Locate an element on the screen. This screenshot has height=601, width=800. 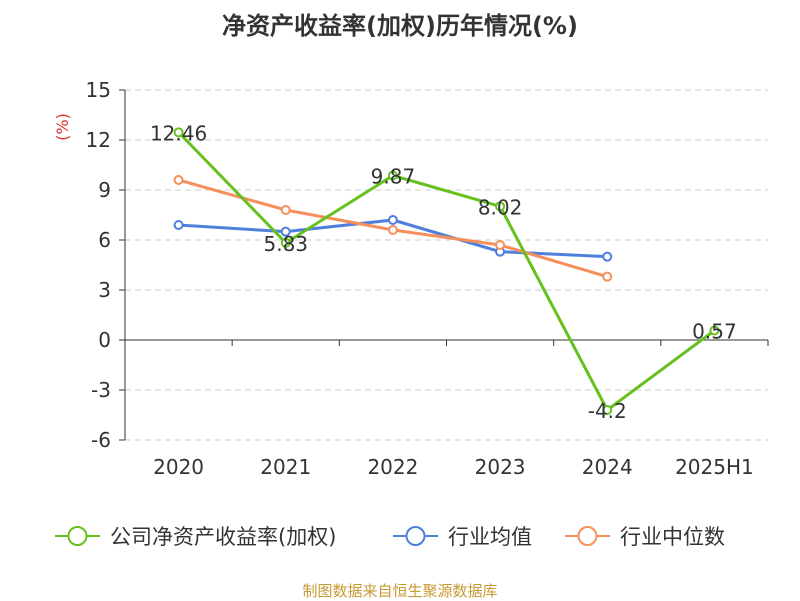
y-tick-label: 12 is located at coordinates (98, 140).